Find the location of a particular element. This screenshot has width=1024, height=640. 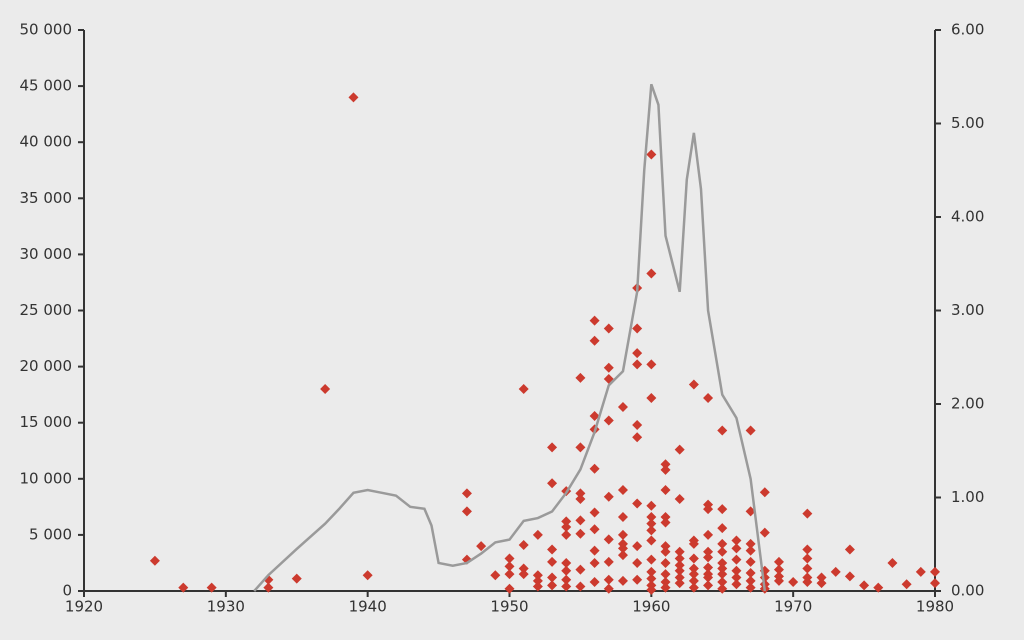

x-tick-label: 1980 is located at coordinates (935, 607).